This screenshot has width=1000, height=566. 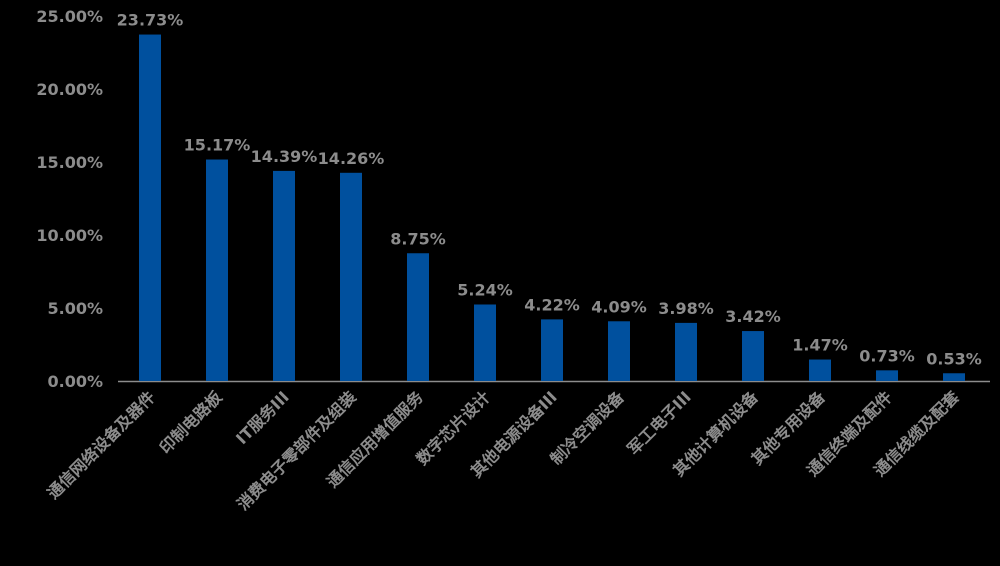 I want to click on bar-value-label: 23.73%, so click(x=150, y=20).